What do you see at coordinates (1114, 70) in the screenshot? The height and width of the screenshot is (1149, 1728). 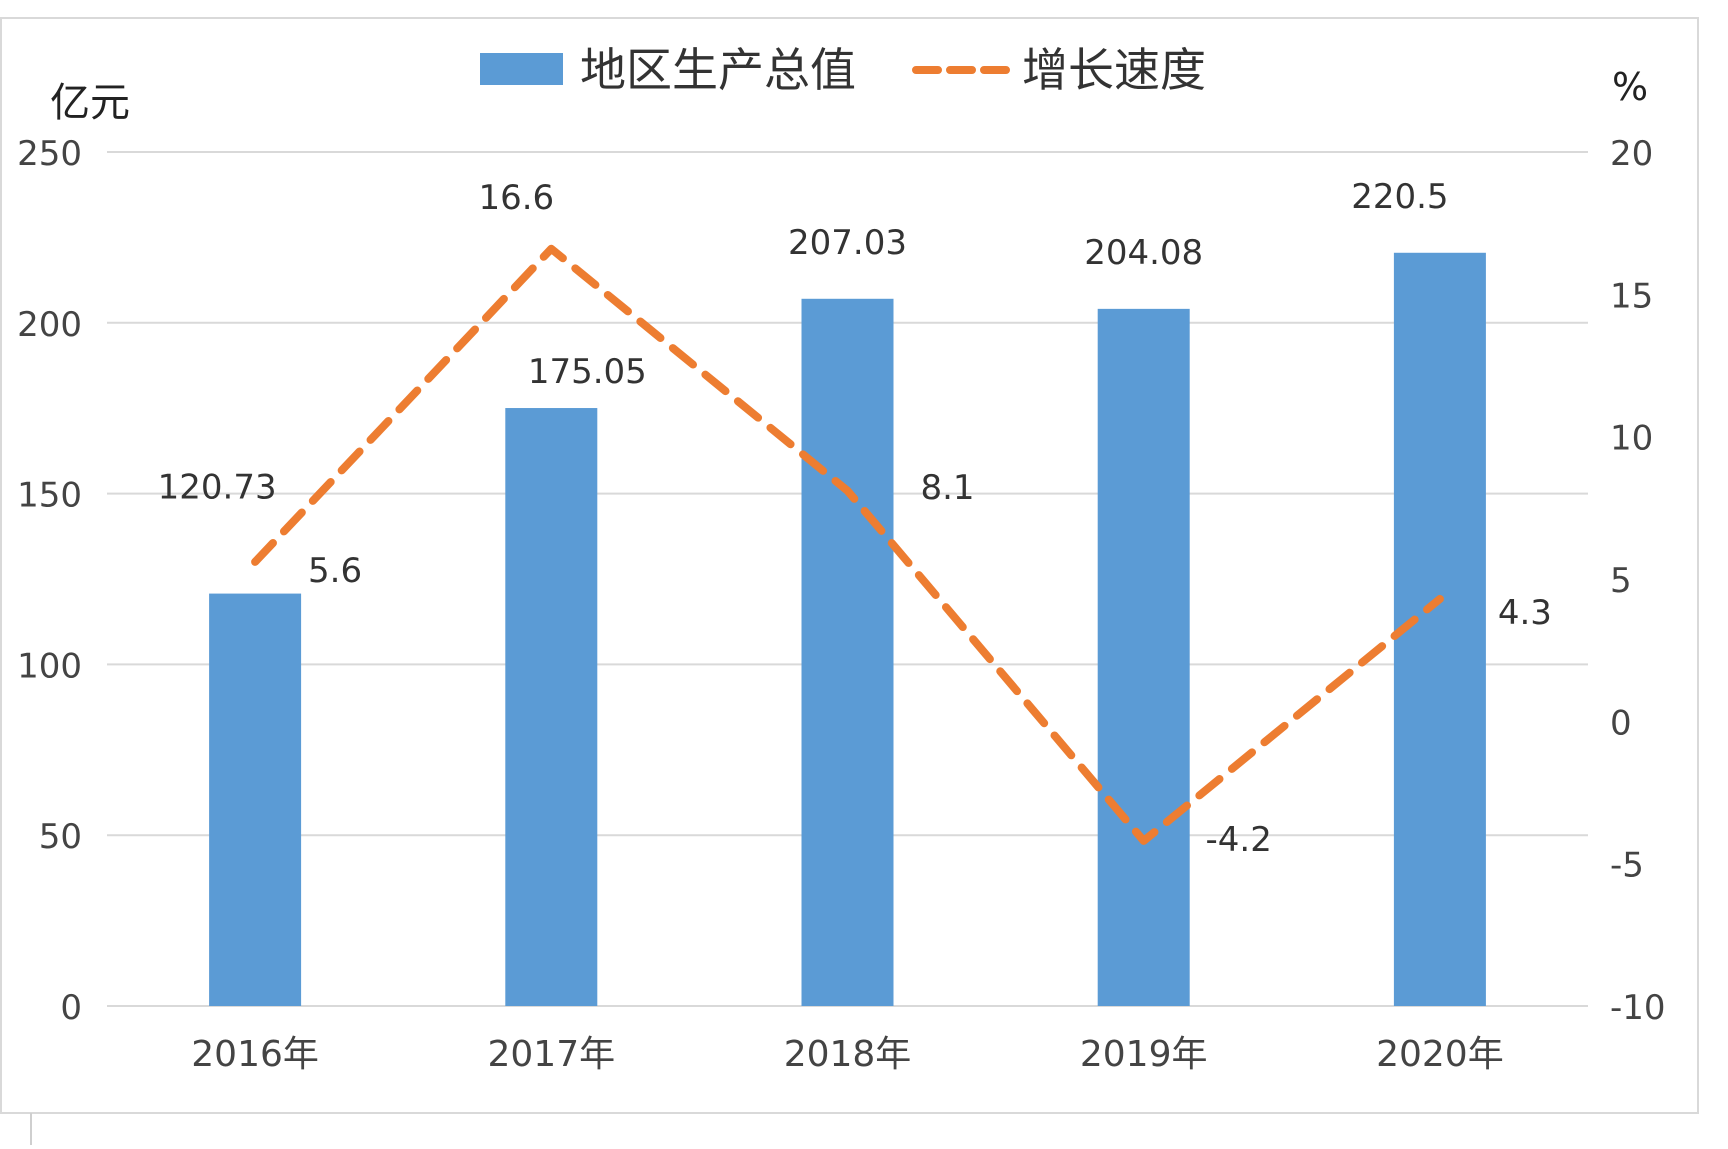 I see `legend-label-growth: 增长速度` at bounding box center [1114, 70].